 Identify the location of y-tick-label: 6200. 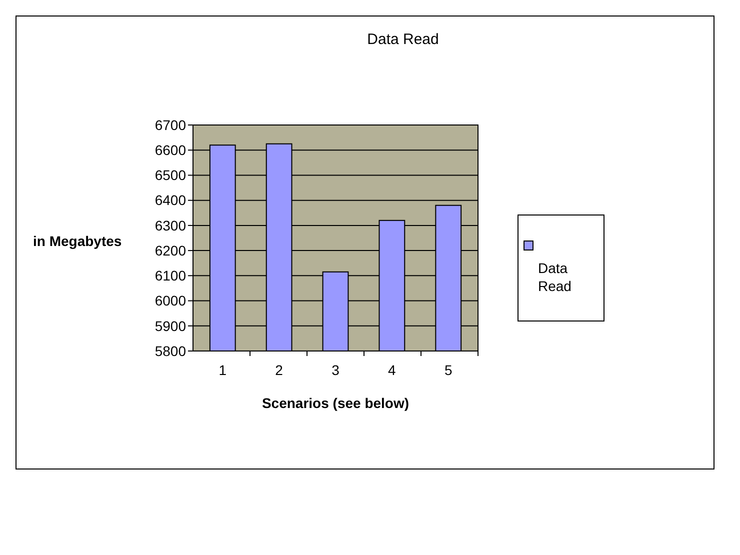
(170, 250).